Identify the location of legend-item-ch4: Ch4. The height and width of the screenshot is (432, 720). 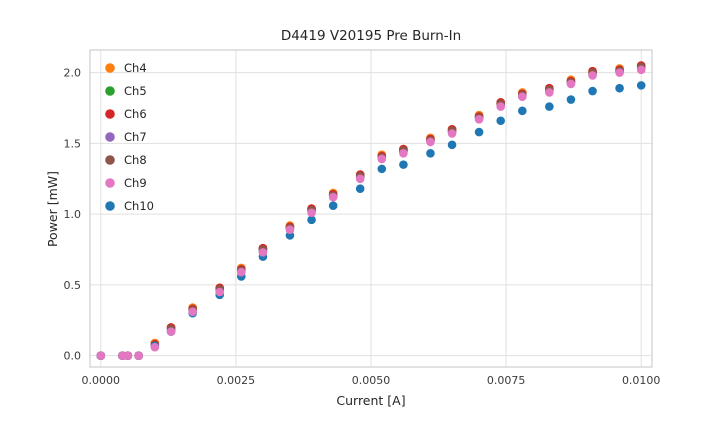
(126, 68).